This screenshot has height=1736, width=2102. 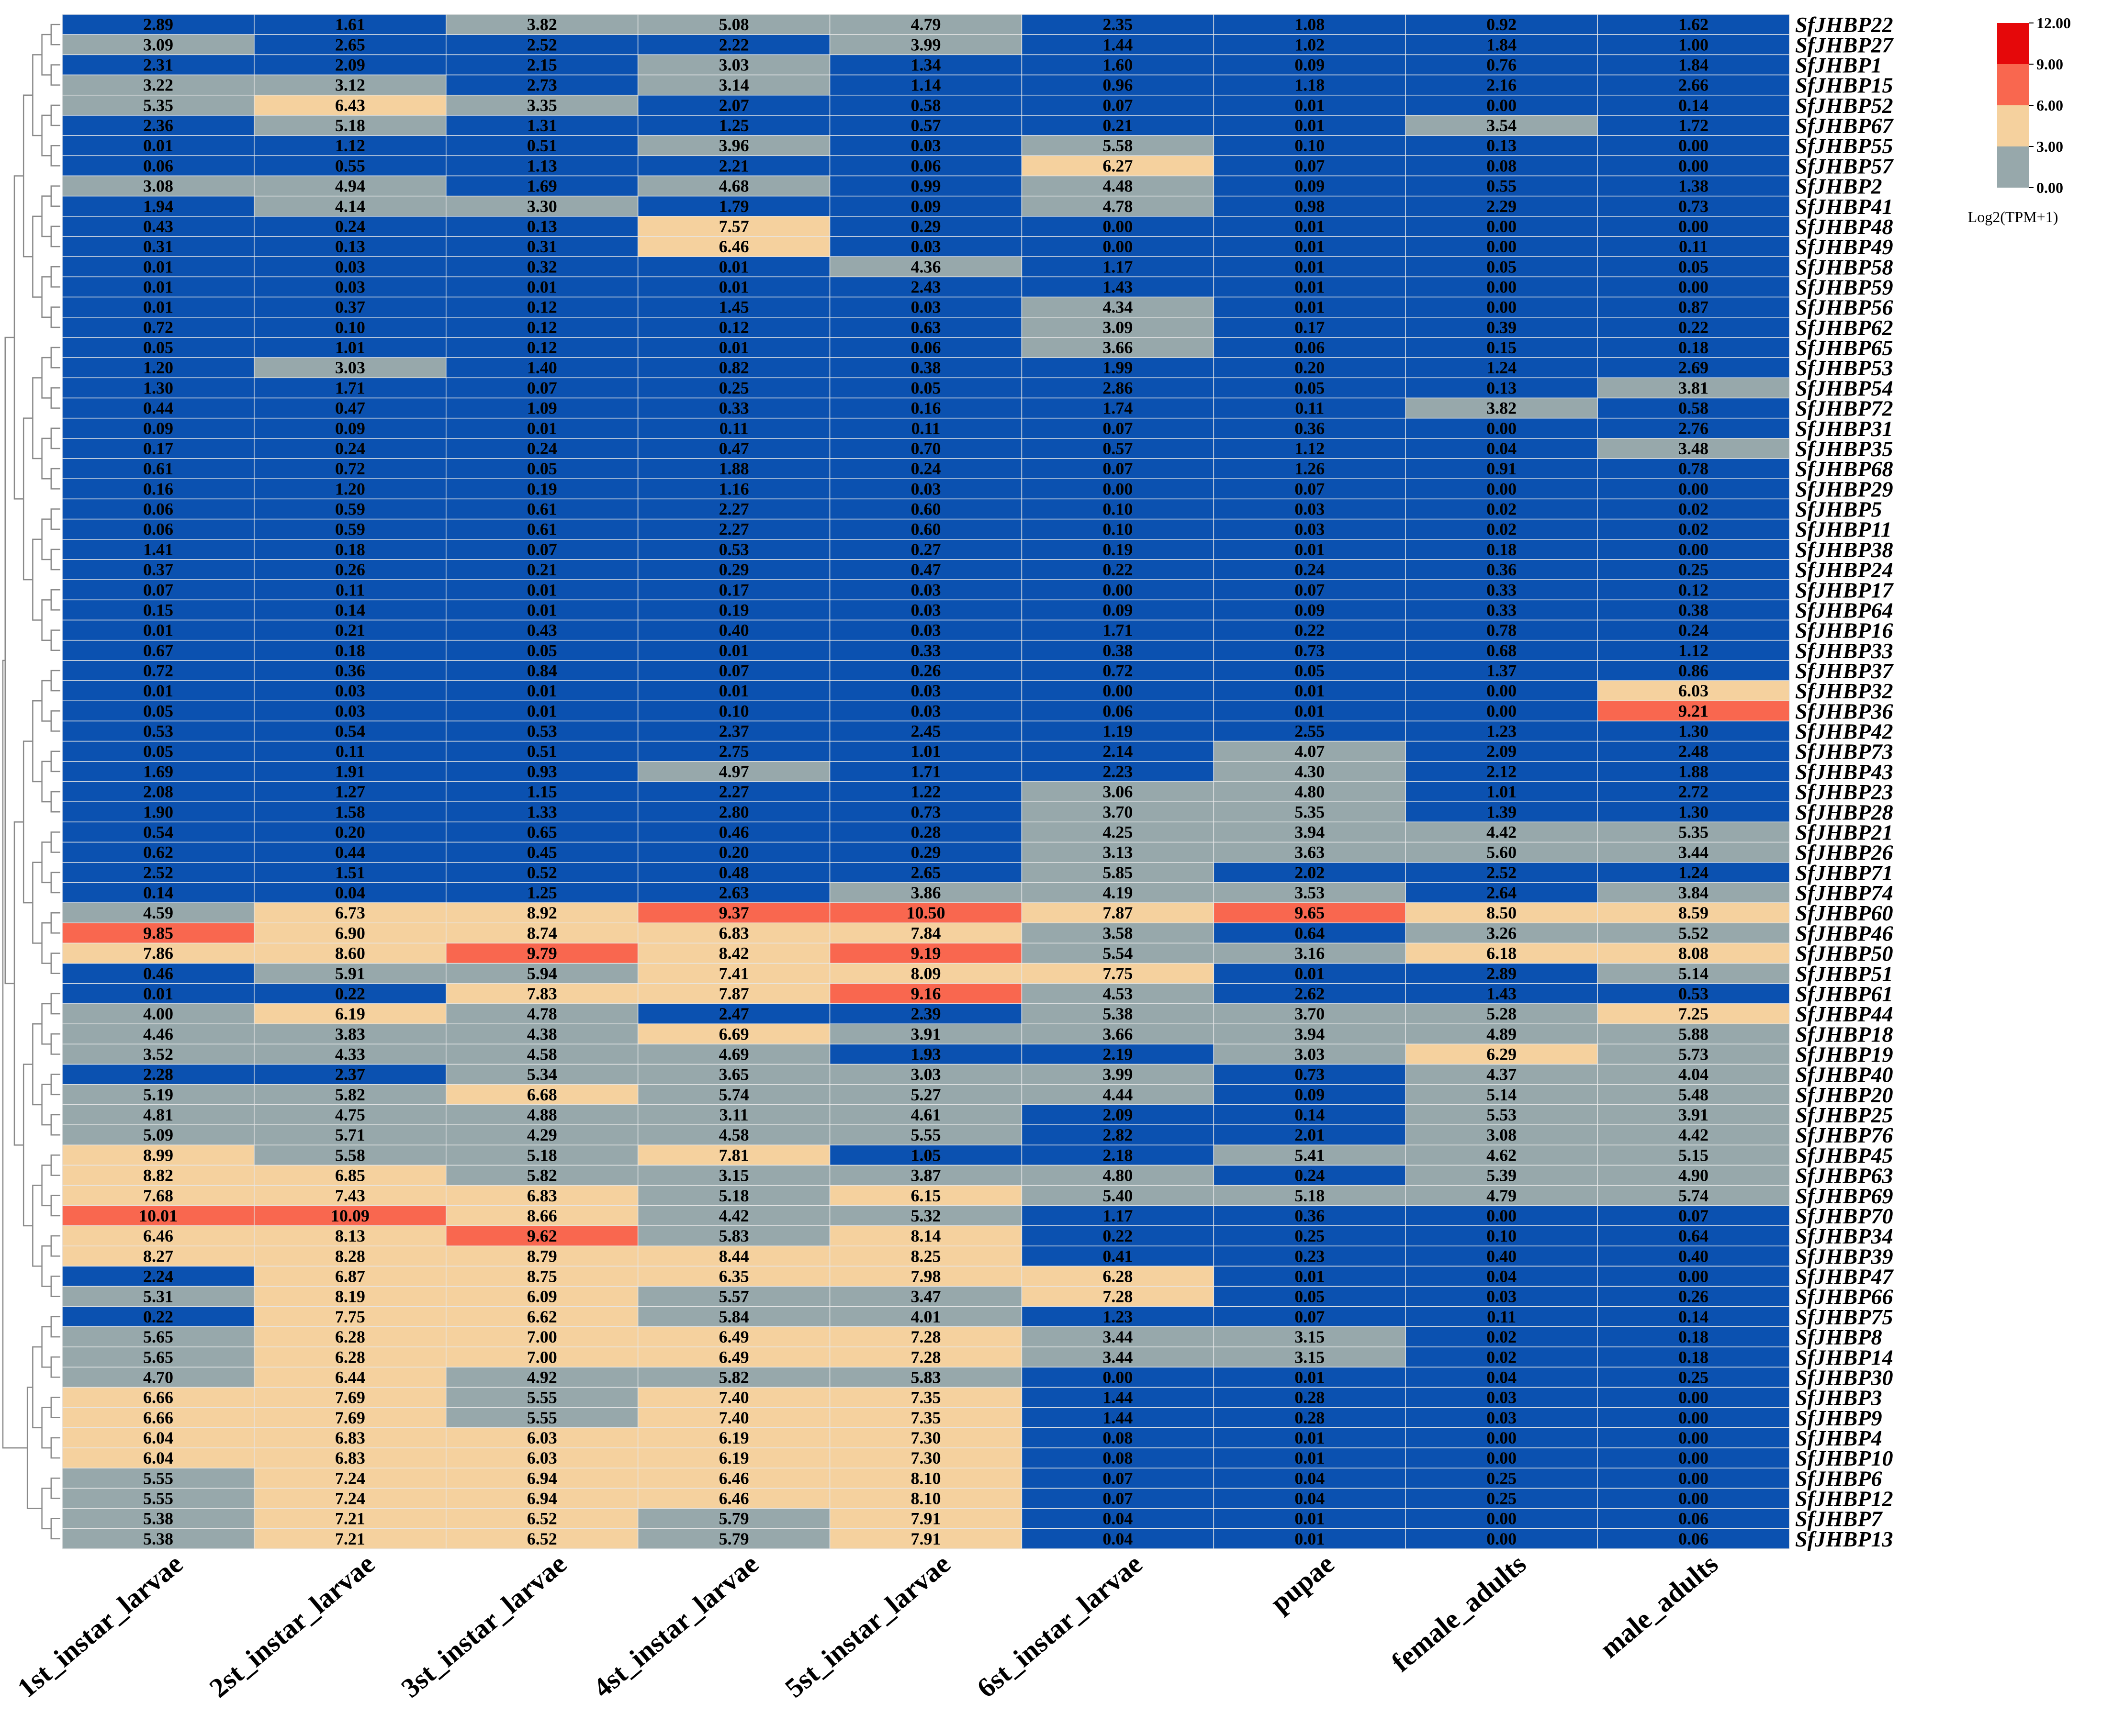 I want to click on row-label-gene: SfJHBP60, so click(x=1844, y=913).